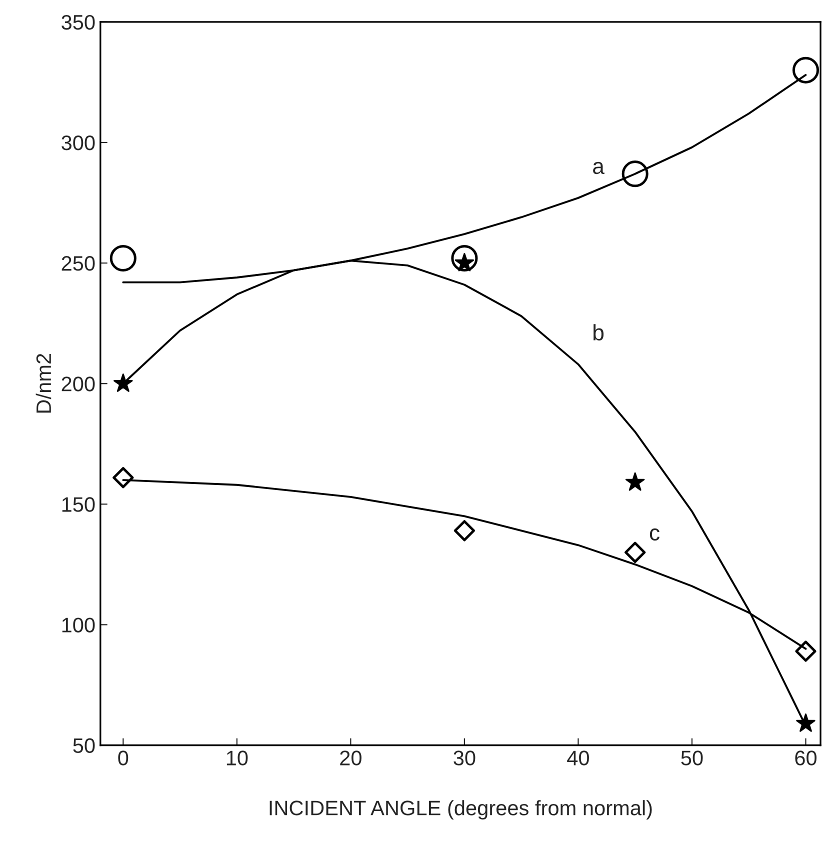 This screenshot has width=823, height=844. What do you see at coordinates (806, 758) in the screenshot?
I see `x-tick-label: 60` at bounding box center [806, 758].